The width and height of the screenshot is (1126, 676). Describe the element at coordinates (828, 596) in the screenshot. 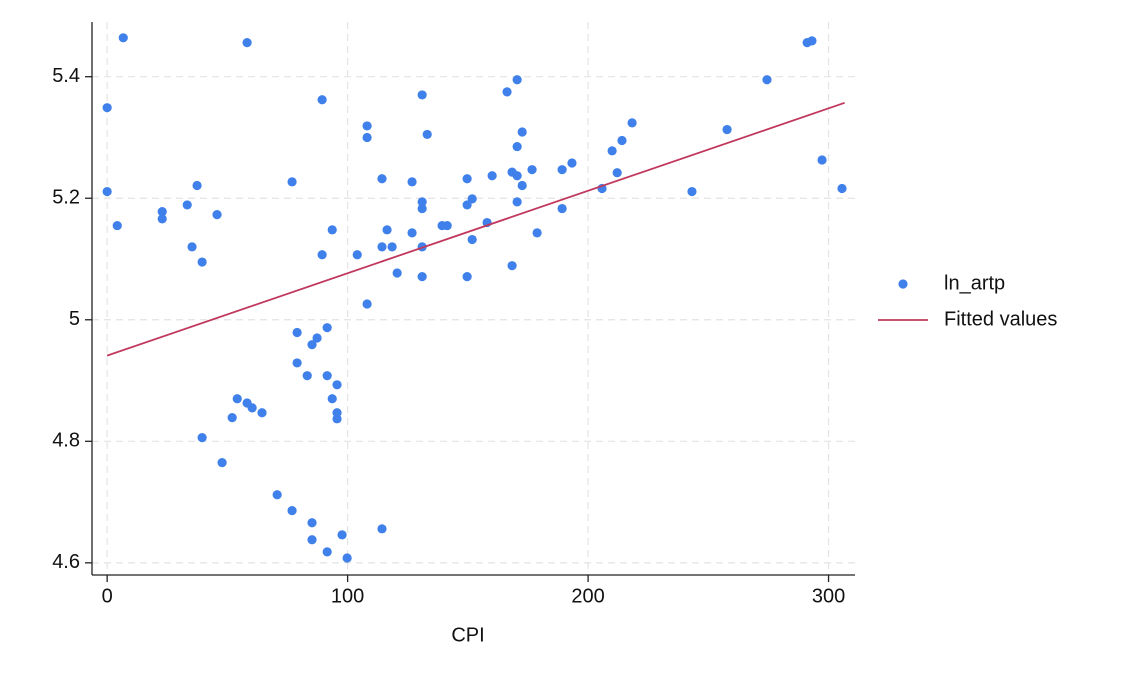

I see `x-tick-label: 300` at that location.